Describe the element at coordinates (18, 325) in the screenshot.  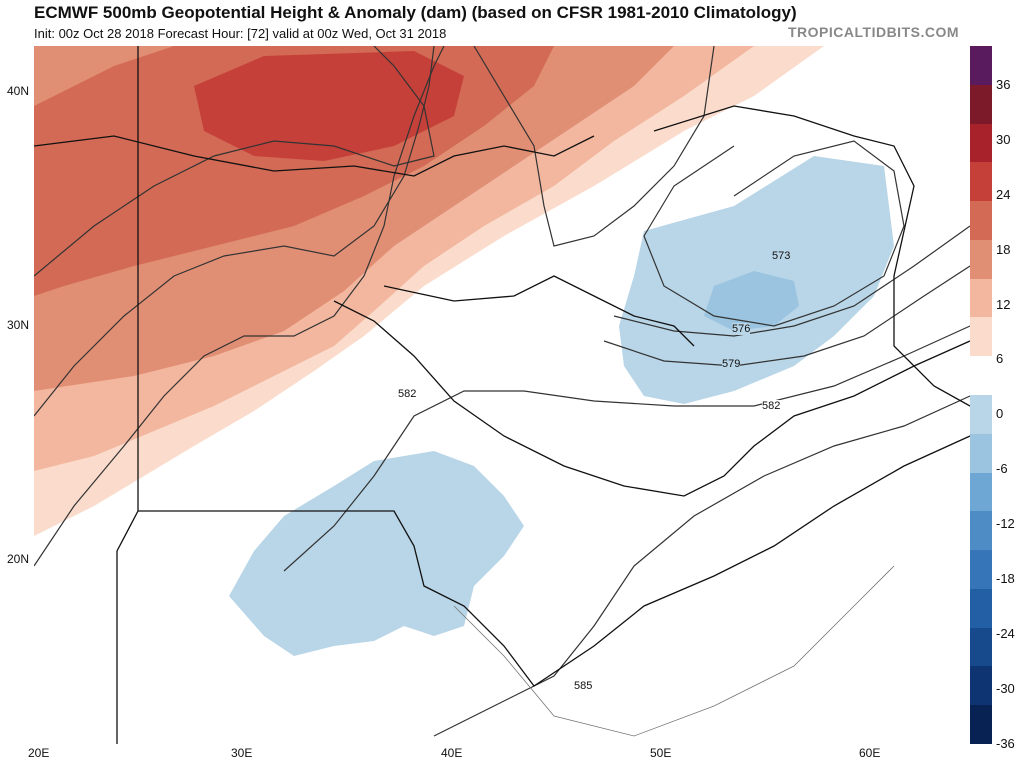
I see `lat-label: 30N` at that location.